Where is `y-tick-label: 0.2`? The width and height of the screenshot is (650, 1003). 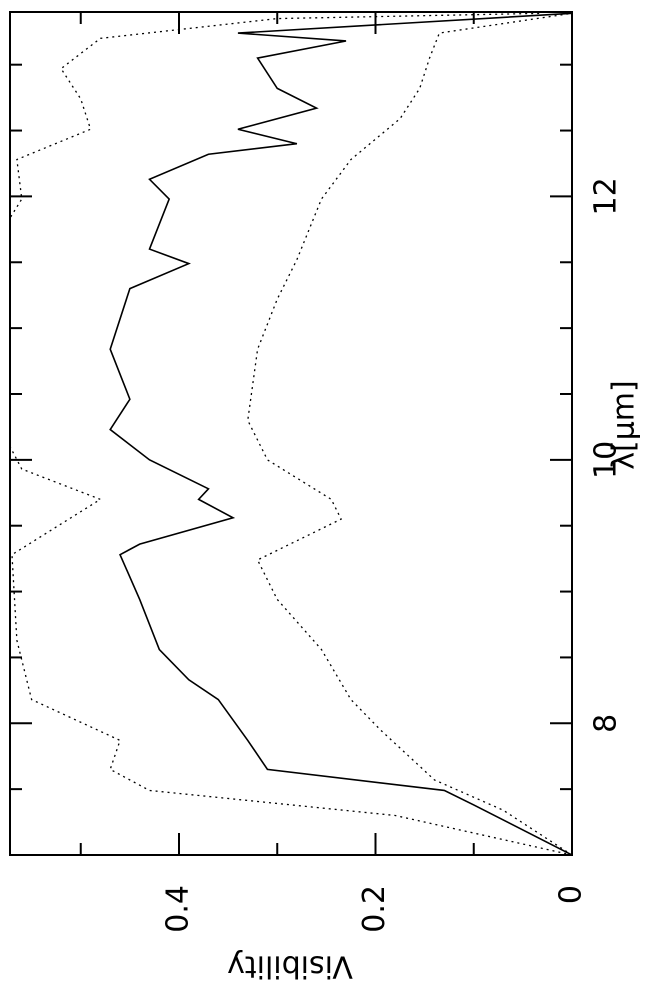 y-tick-label: 0.2 is located at coordinates (374, 909).